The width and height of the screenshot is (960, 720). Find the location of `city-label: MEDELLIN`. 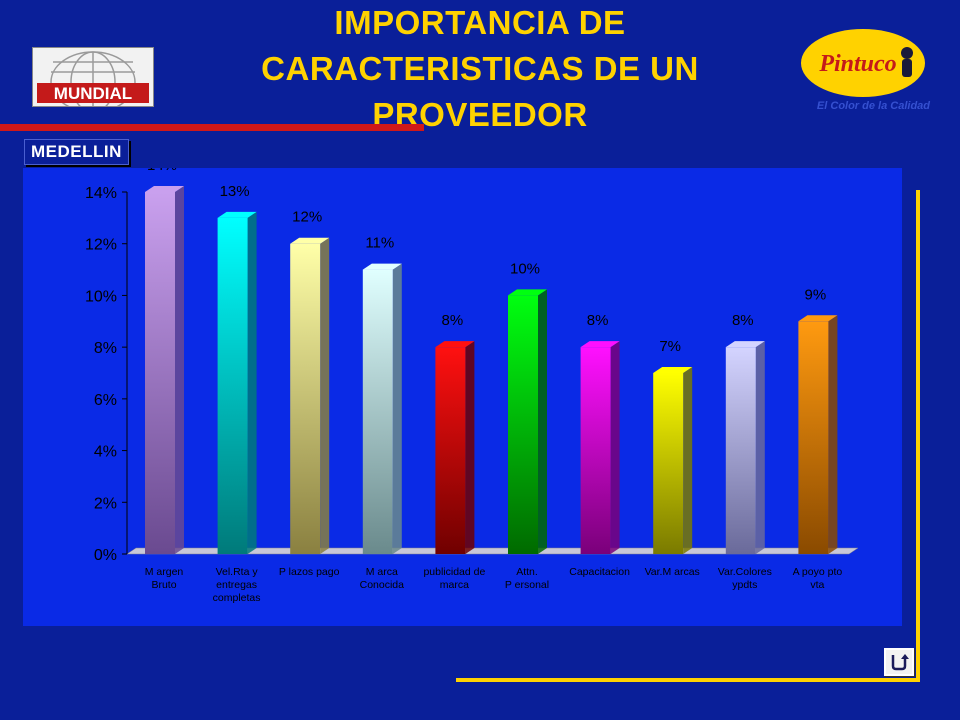

city-label: MEDELLIN is located at coordinates (76, 152).